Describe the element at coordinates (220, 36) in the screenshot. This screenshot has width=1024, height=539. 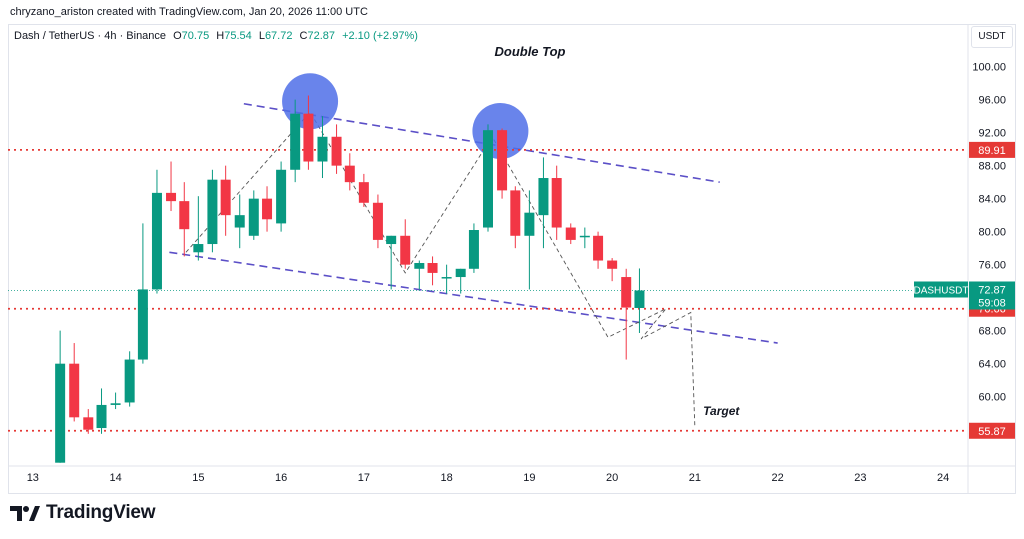
I see `high-label: H` at that location.